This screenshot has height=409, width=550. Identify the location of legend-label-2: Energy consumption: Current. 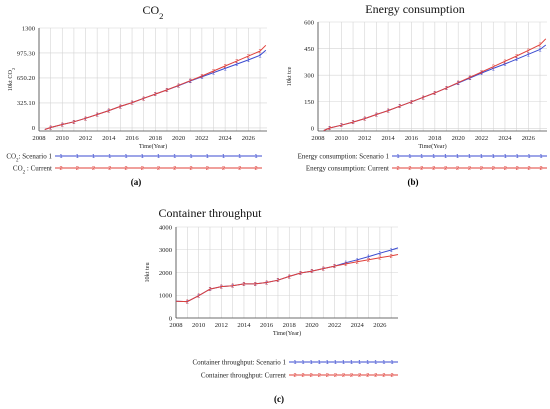
(347, 169).